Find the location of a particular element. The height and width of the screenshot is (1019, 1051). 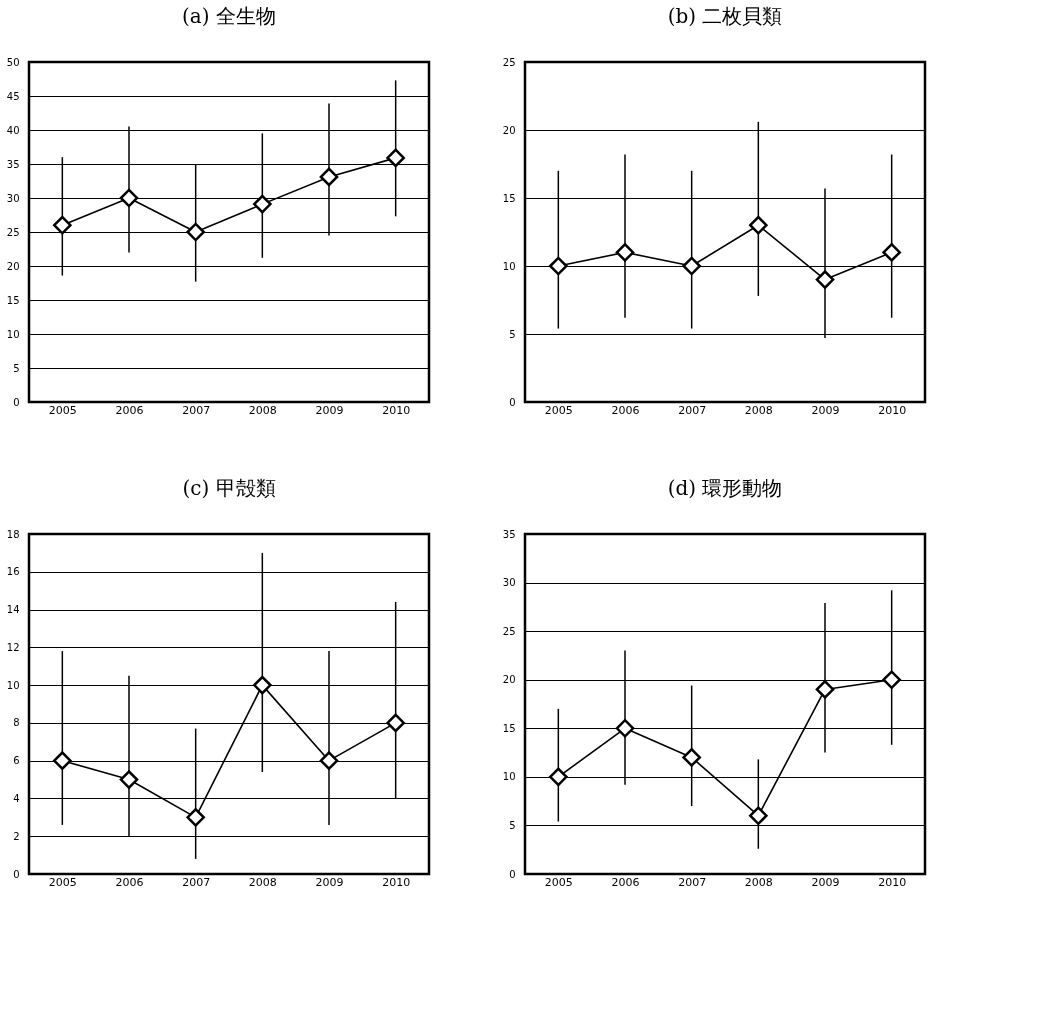

y-tick-label: 8 is located at coordinates (16, 723).